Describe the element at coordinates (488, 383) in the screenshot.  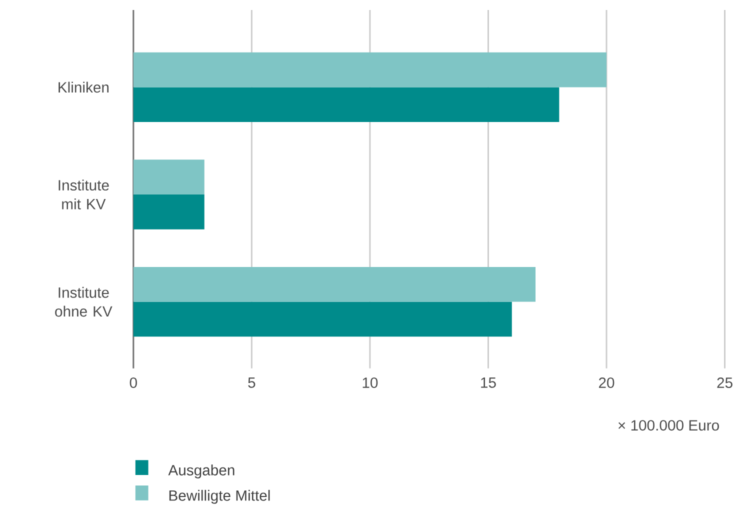
I see `x-tick-label: 15` at that location.